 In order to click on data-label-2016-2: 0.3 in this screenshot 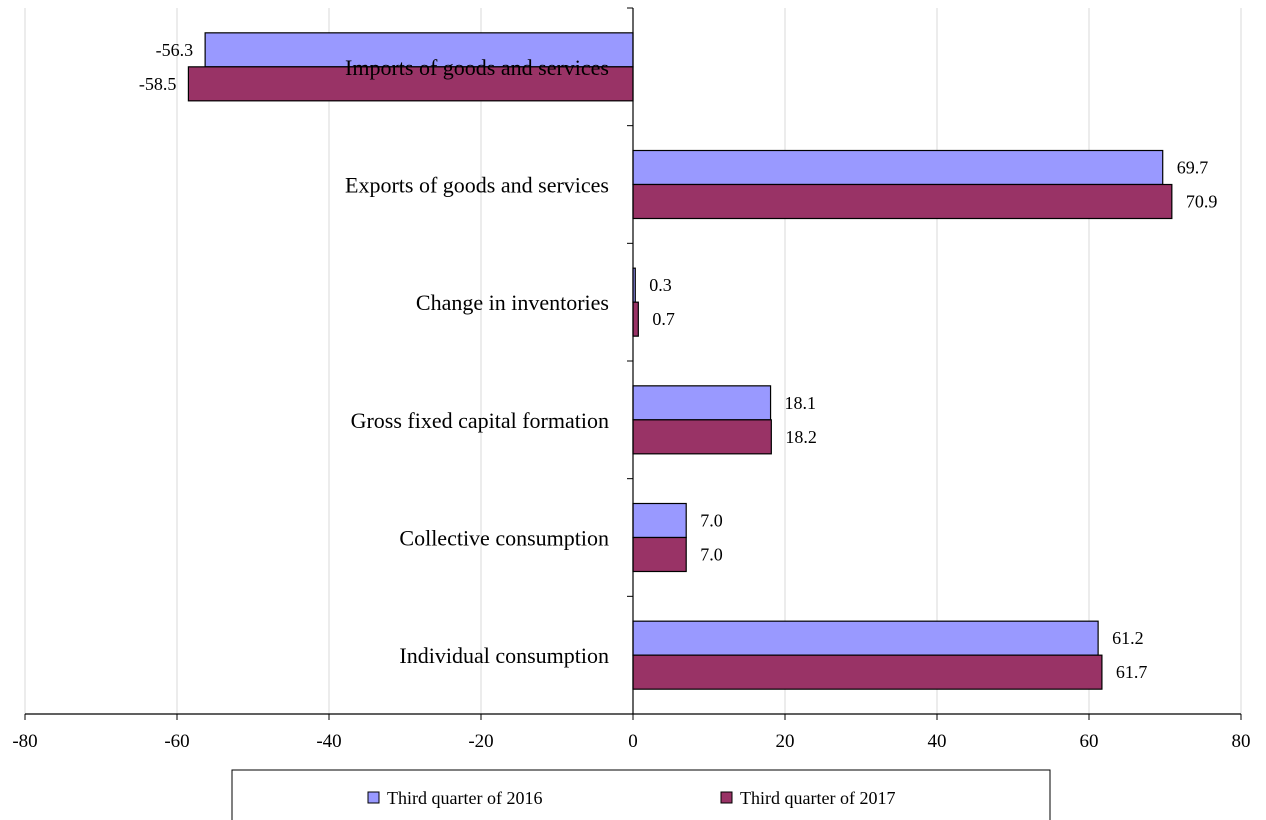, I will do `click(660, 285)`.